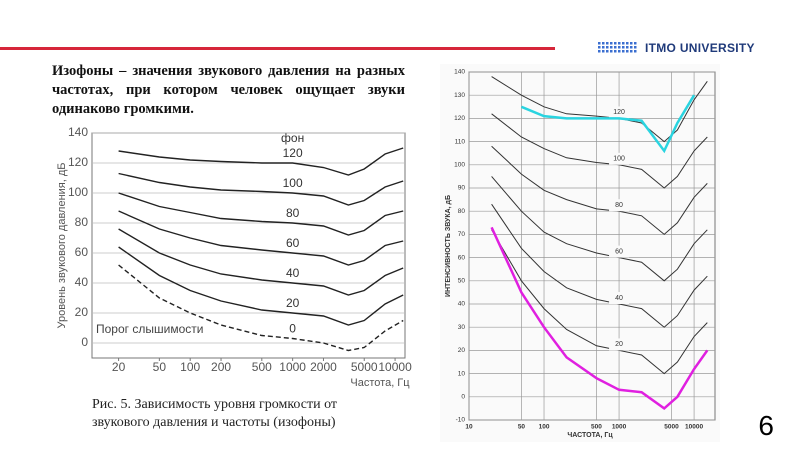 This screenshot has height=450, width=800. What do you see at coordinates (462, 281) in the screenshot?
I see `y-tick-label: 50` at bounding box center [462, 281].